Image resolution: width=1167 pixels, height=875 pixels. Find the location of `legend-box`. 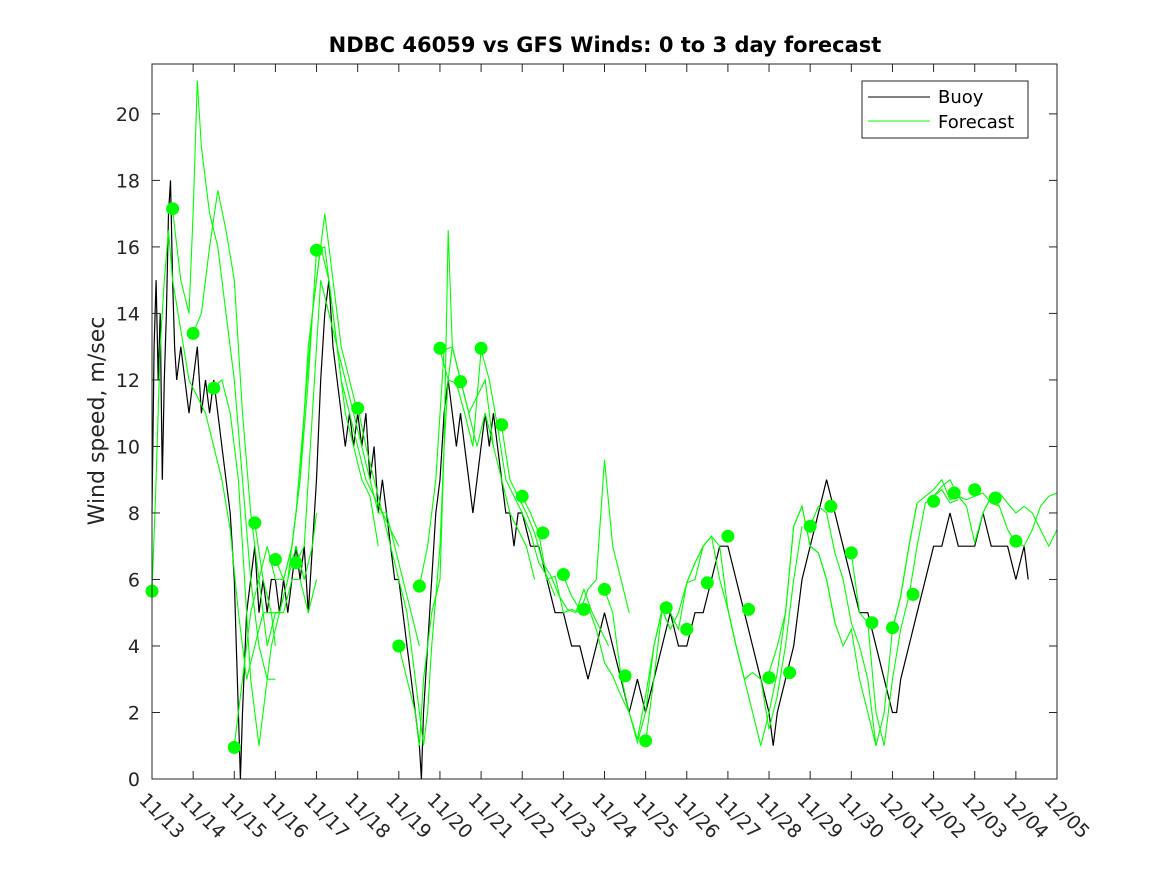

legend-box is located at coordinates (945, 109).